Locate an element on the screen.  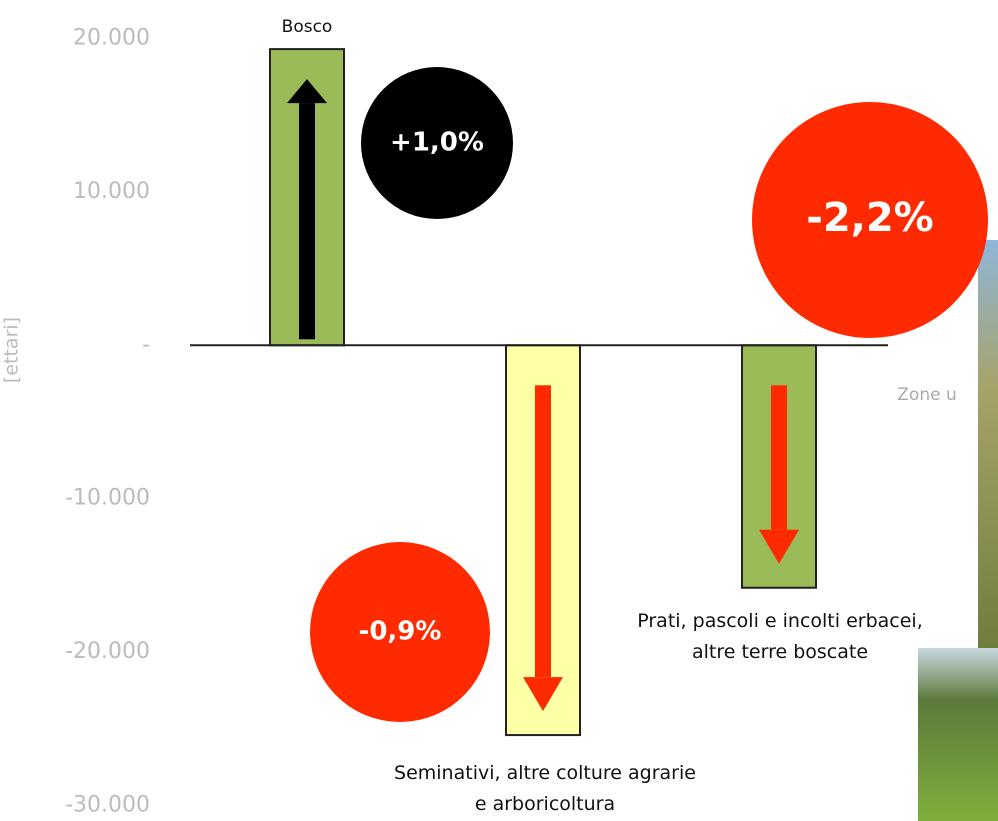
y-tick-label: -20.000 is located at coordinates (107, 651).